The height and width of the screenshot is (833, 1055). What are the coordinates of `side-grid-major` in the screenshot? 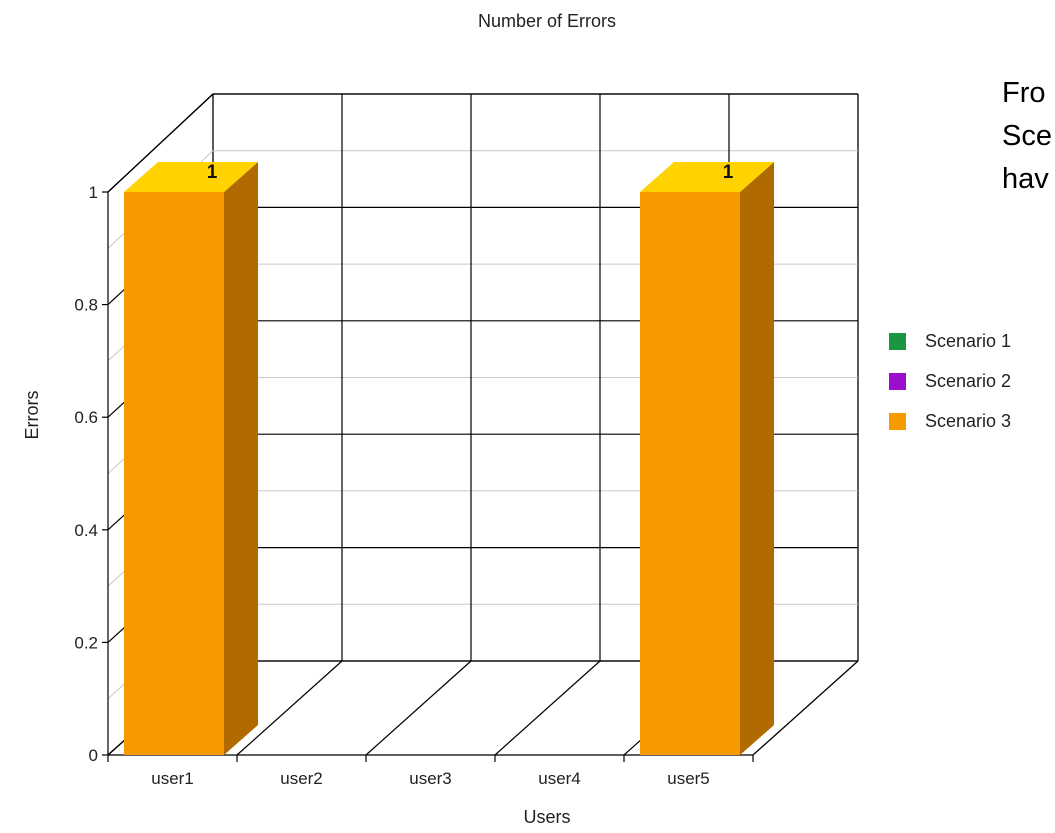 It's located at (160, 143).